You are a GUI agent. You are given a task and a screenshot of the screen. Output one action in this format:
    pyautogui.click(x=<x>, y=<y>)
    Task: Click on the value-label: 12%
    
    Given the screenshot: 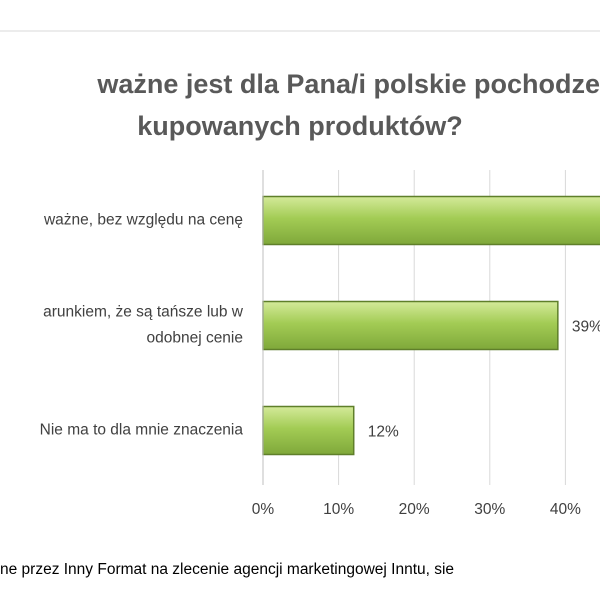 What is the action you would take?
    pyautogui.click(x=383, y=432)
    